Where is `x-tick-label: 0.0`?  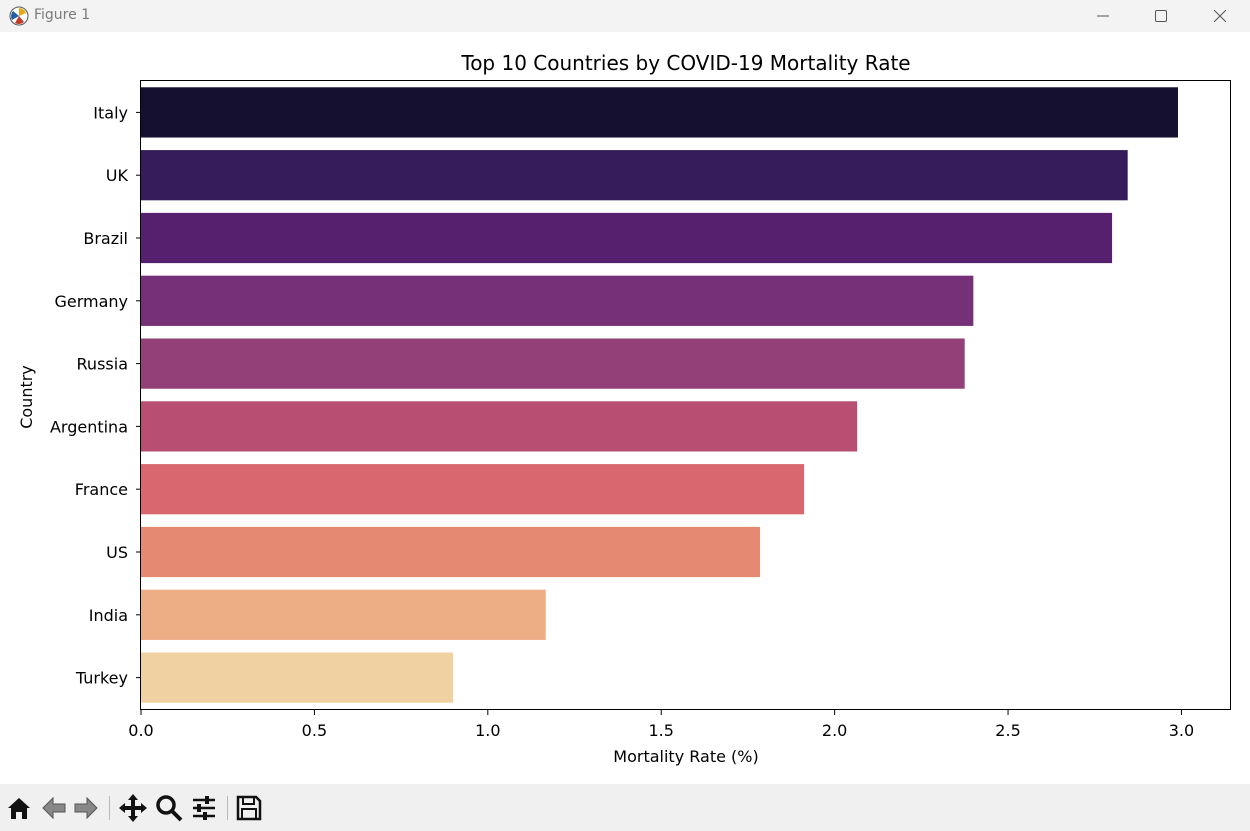 x-tick-label: 0.0 is located at coordinates (140, 730).